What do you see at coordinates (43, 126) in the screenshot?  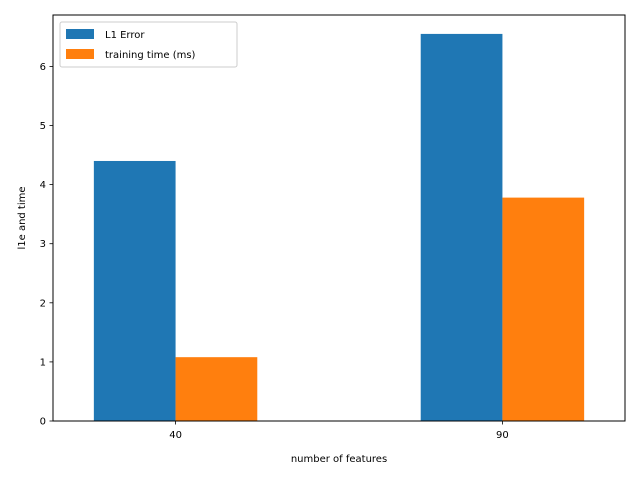 I see `y-tick-label: 5` at bounding box center [43, 126].